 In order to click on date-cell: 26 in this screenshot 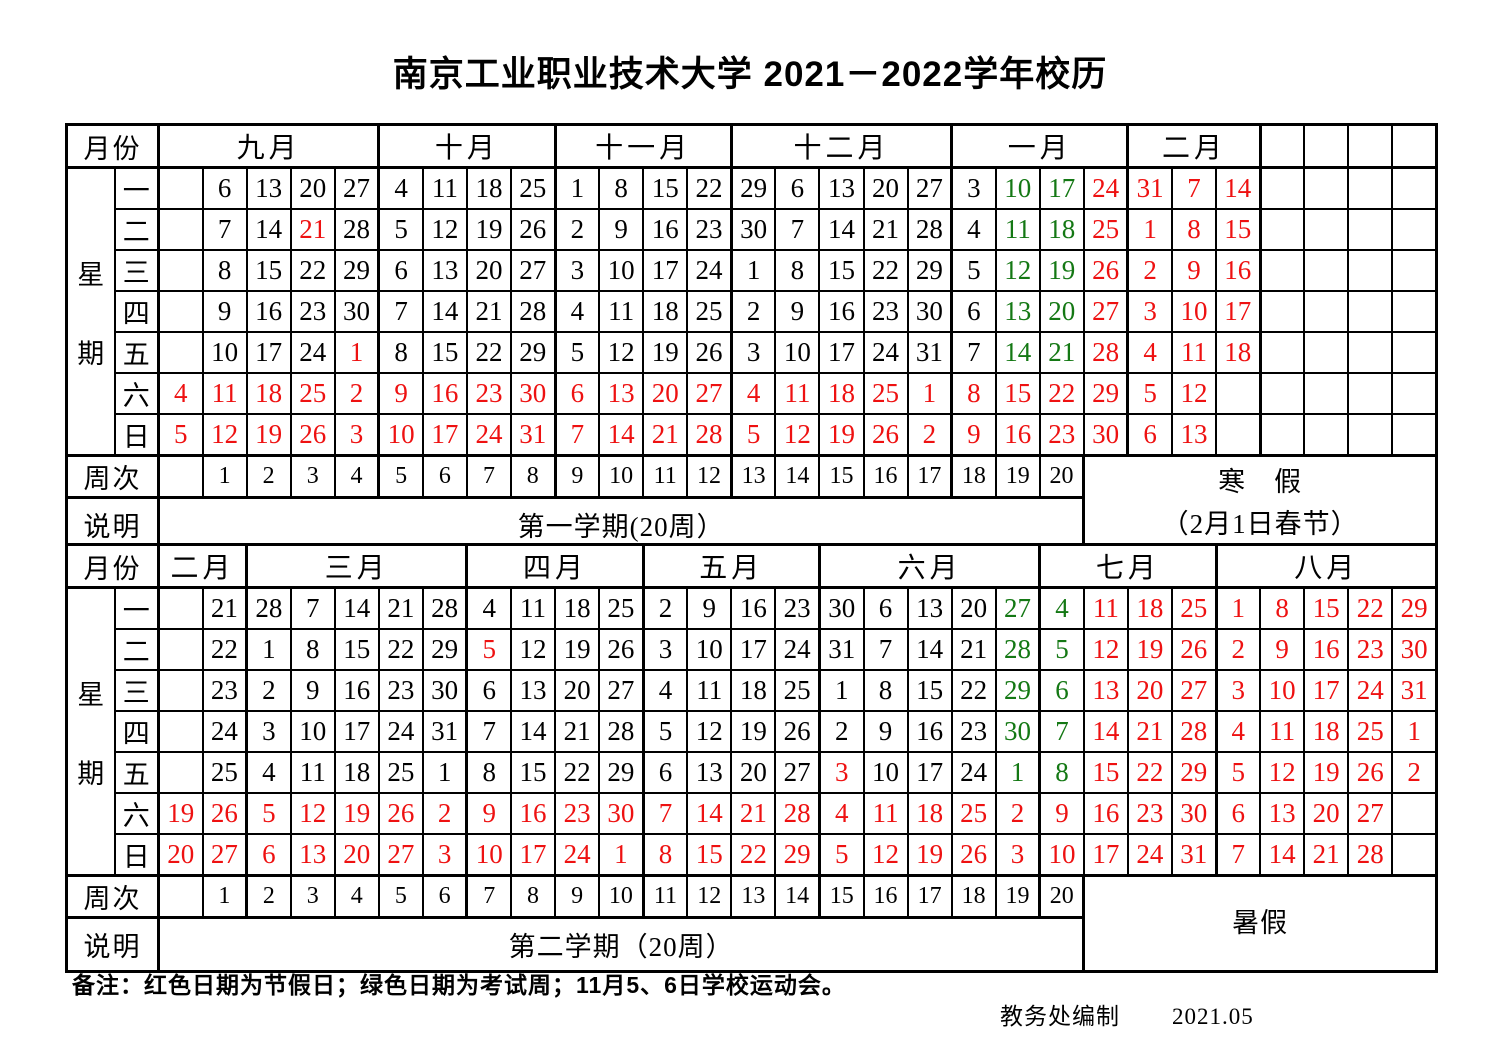, I will do `click(621, 649)`.